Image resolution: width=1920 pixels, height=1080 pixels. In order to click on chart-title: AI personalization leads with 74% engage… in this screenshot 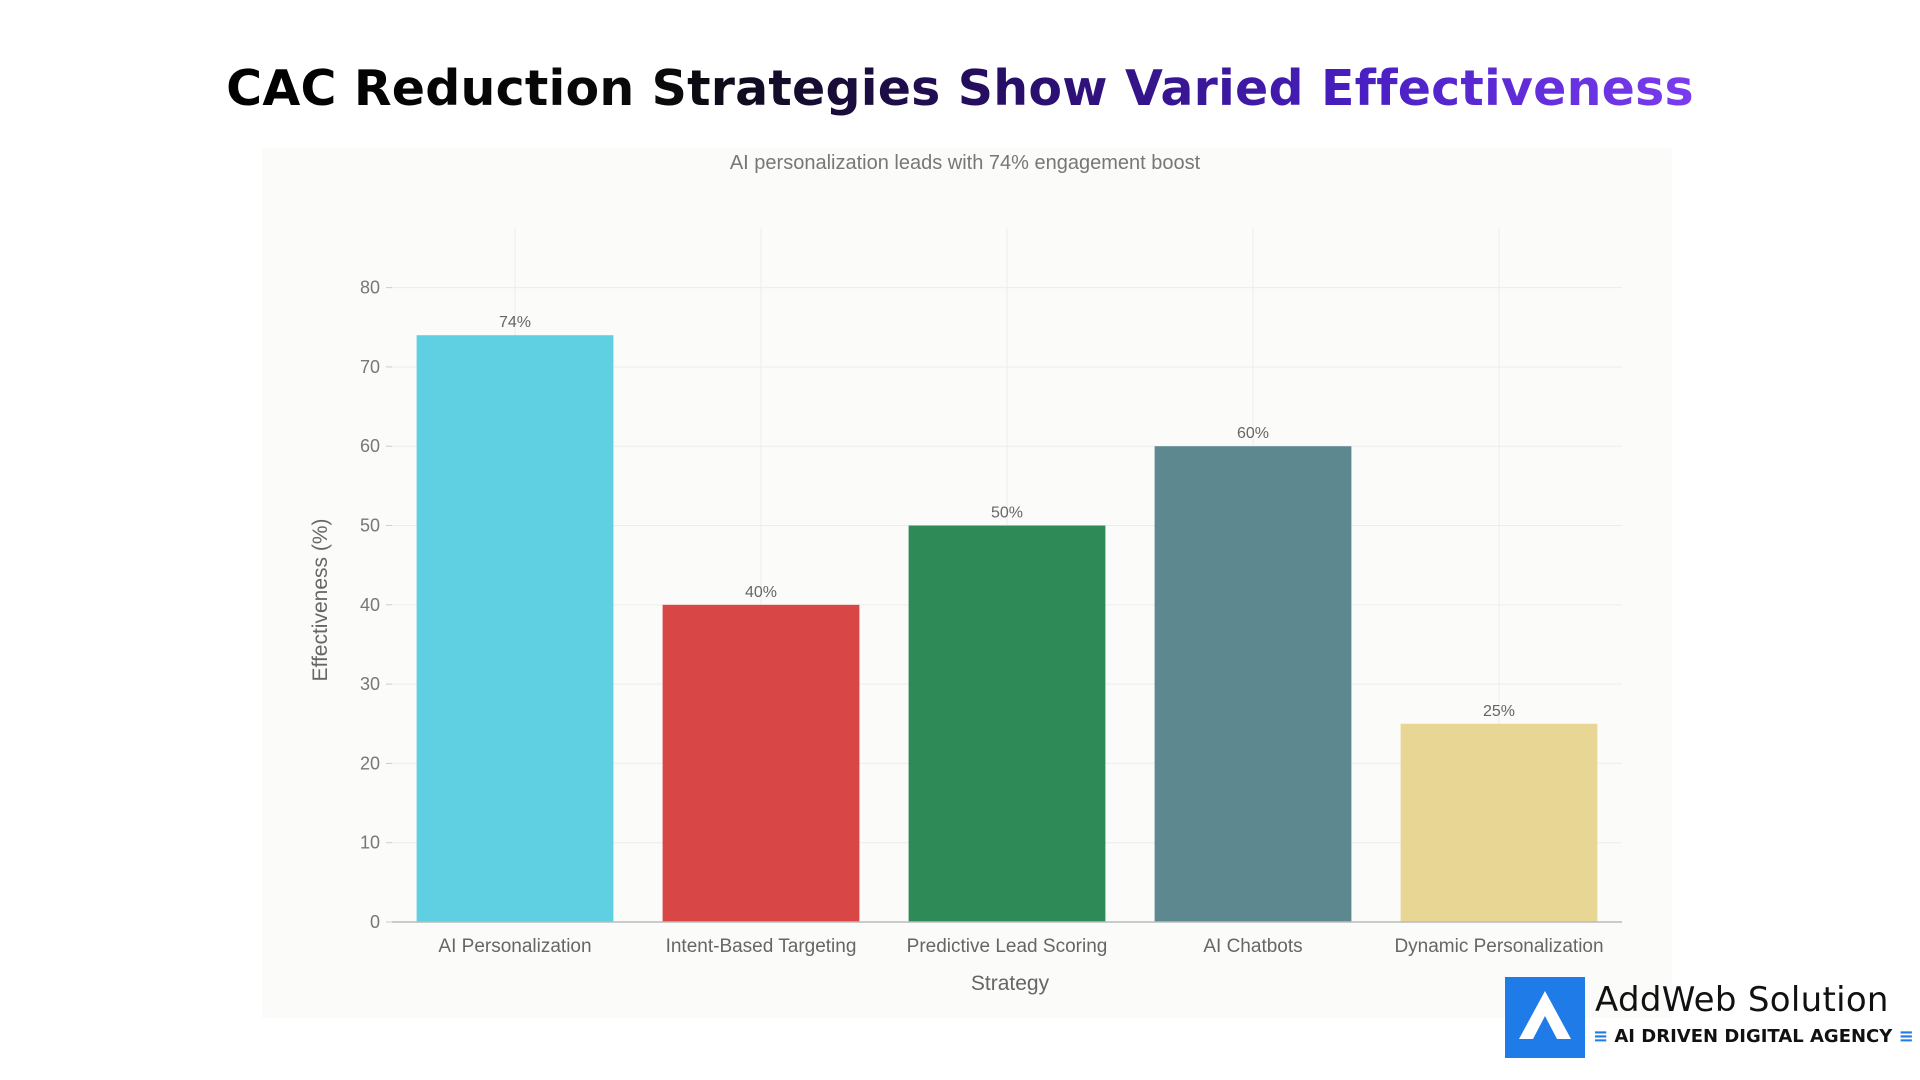, I will do `click(965, 163)`.